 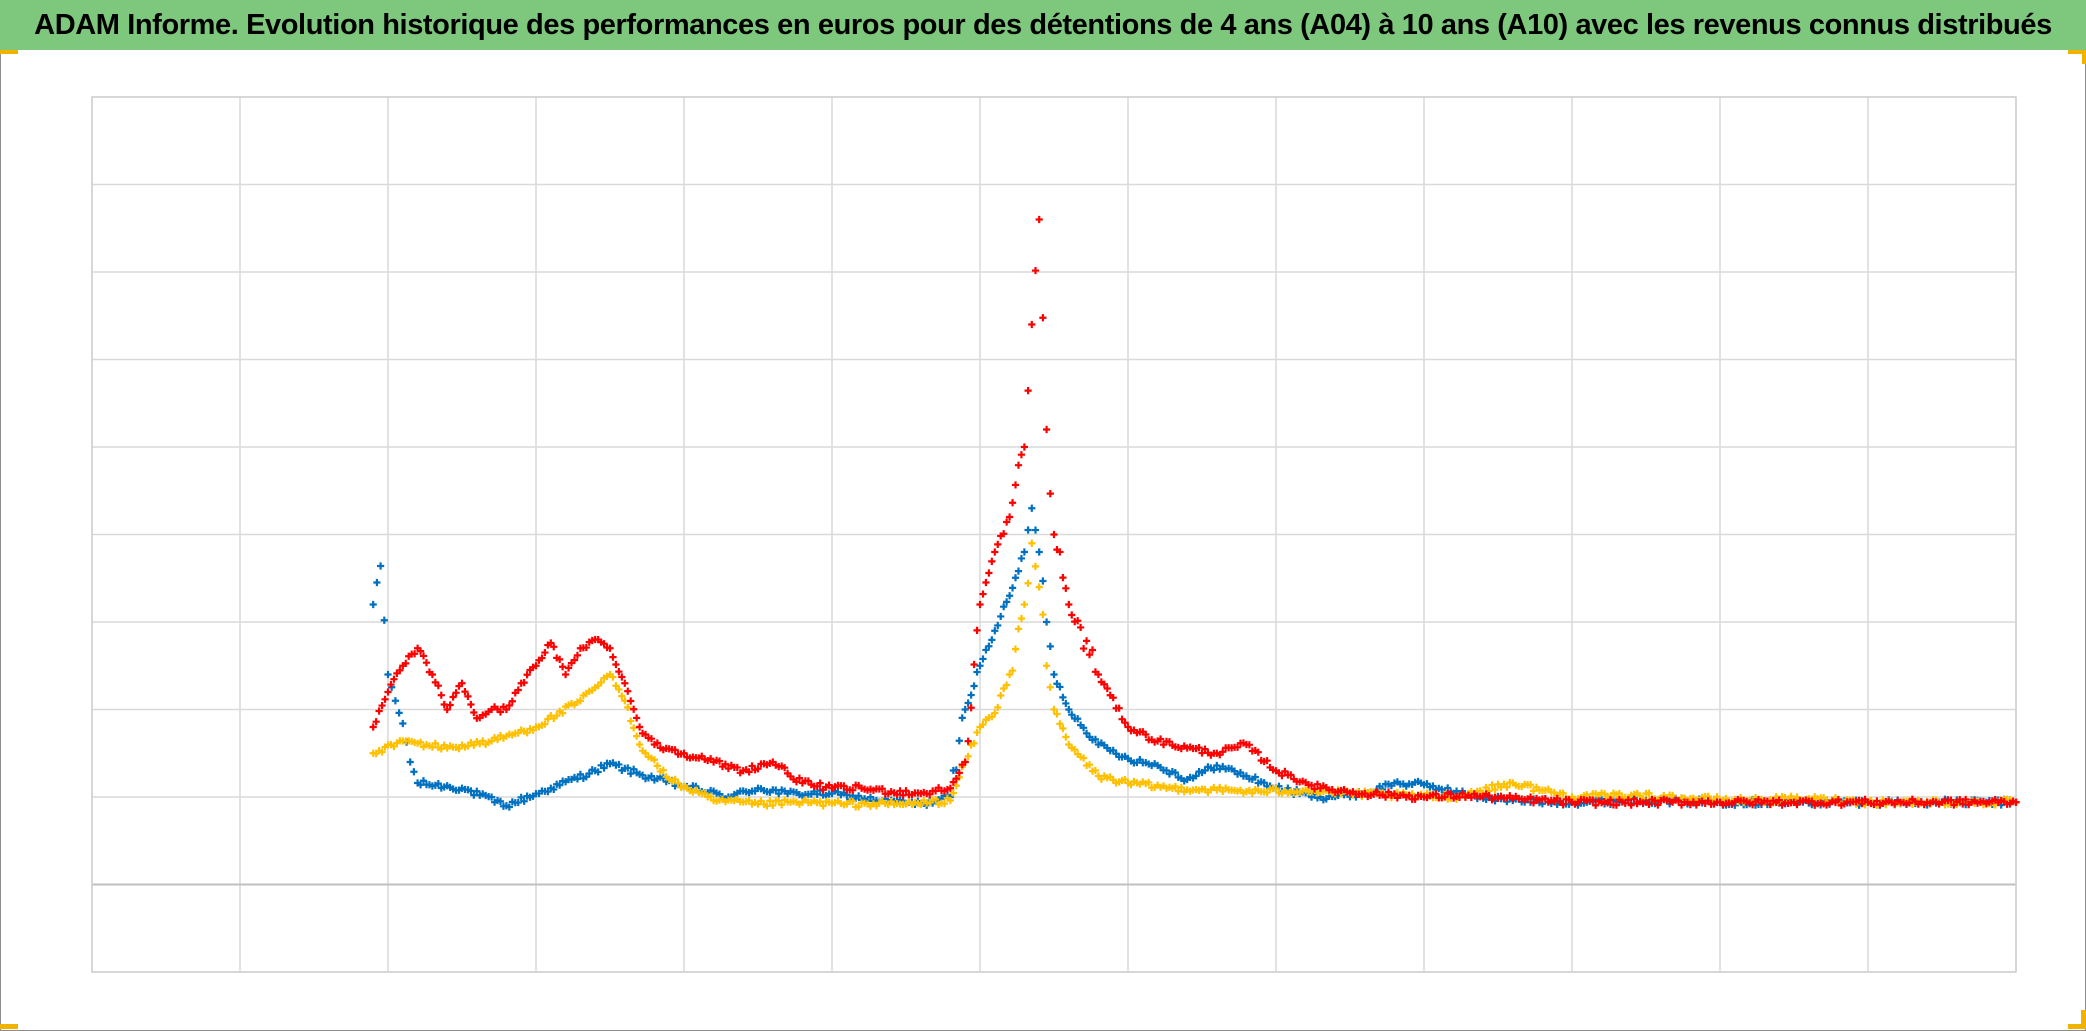 I want to click on resize-handle-top-right, so click(x=2077, y=52).